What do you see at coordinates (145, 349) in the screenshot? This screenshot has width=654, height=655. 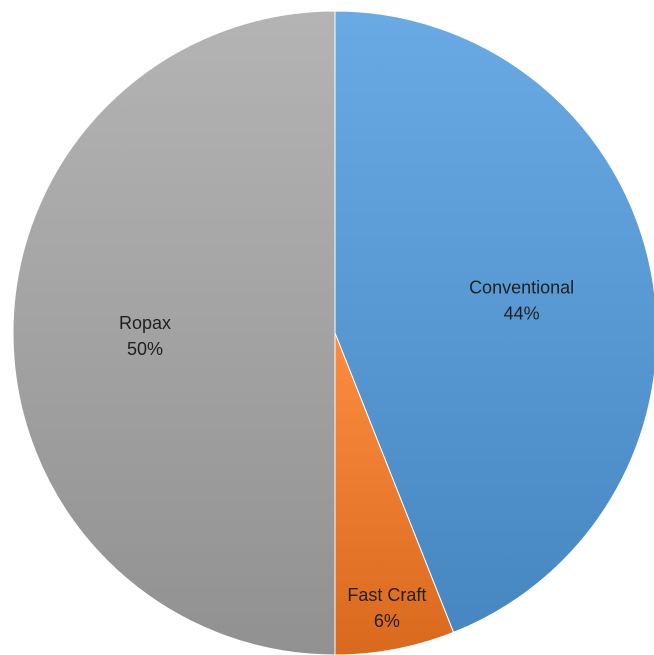 I see `data-label-percent: 50%` at bounding box center [145, 349].